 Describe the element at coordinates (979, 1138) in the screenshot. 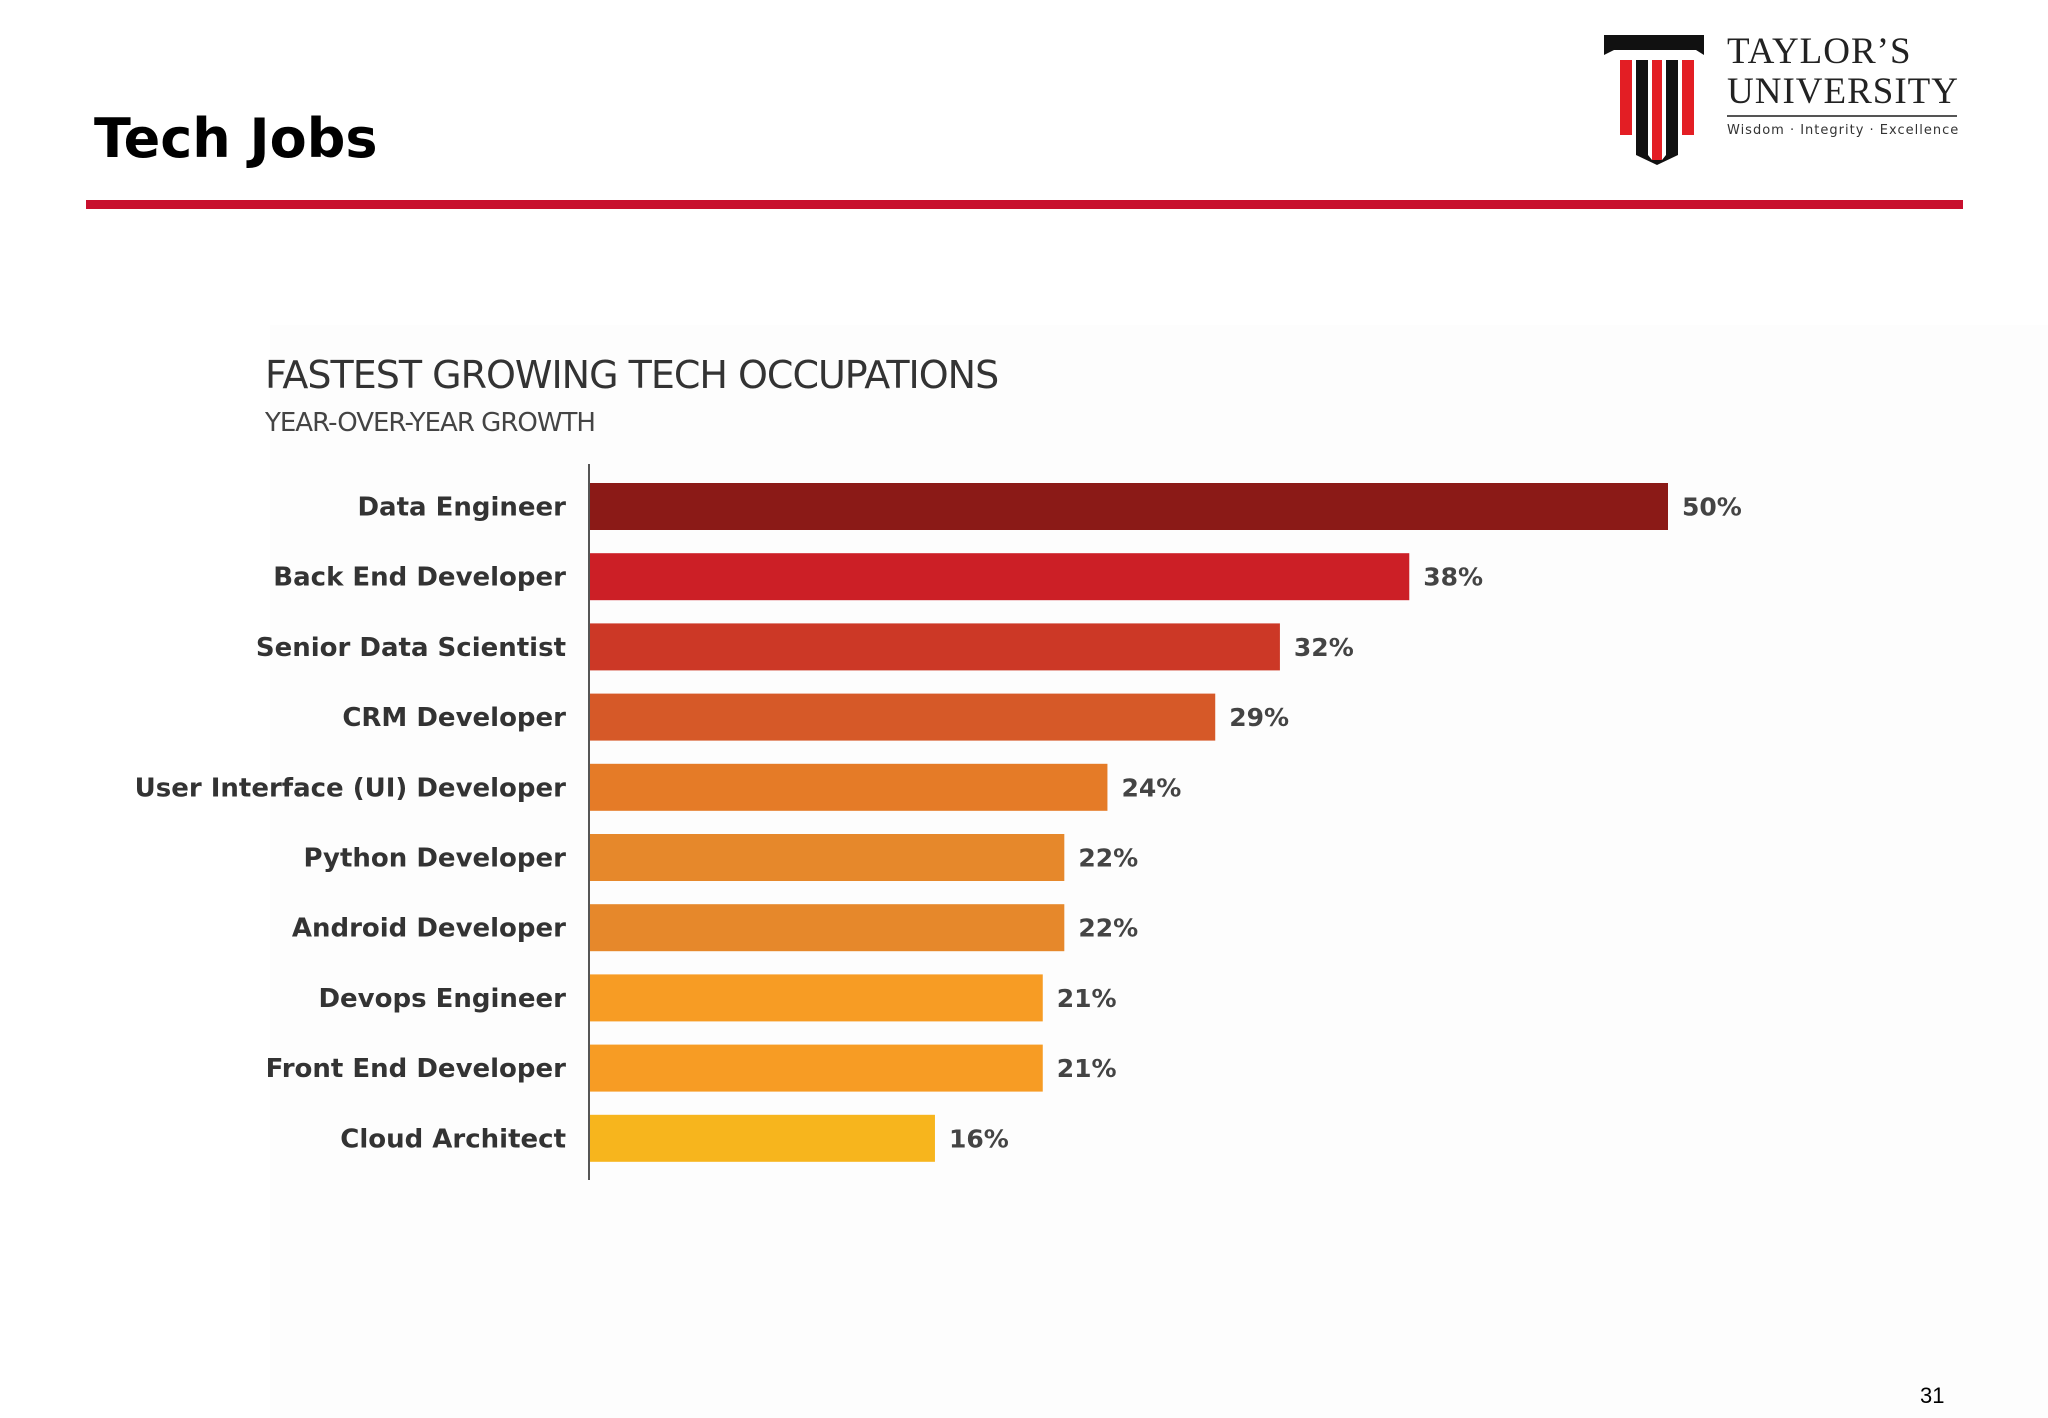

I see `value-label: 16%` at that location.